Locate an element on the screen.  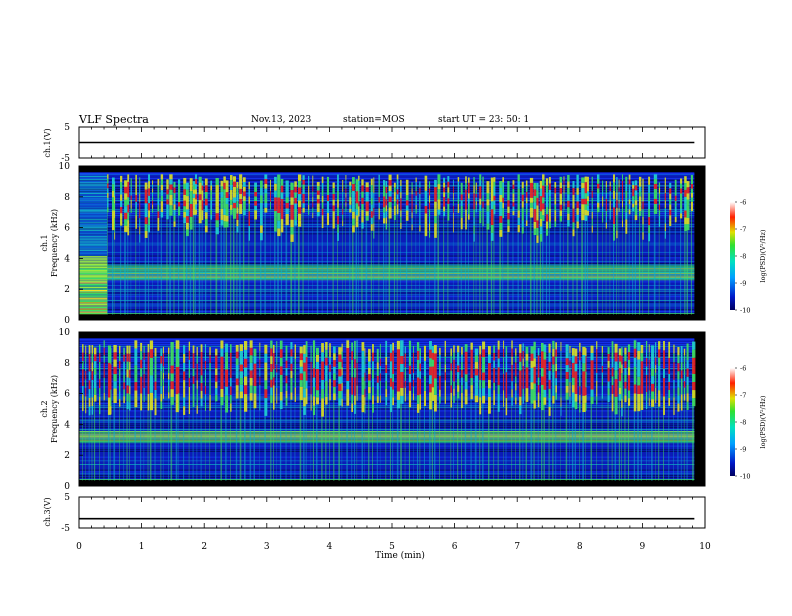
time-tick-label: 2 is located at coordinates (204, 547).